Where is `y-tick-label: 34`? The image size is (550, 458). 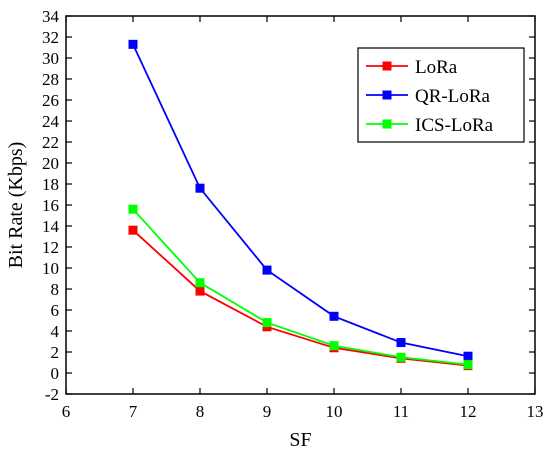
y-tick-label: 34 is located at coordinates (51, 16).